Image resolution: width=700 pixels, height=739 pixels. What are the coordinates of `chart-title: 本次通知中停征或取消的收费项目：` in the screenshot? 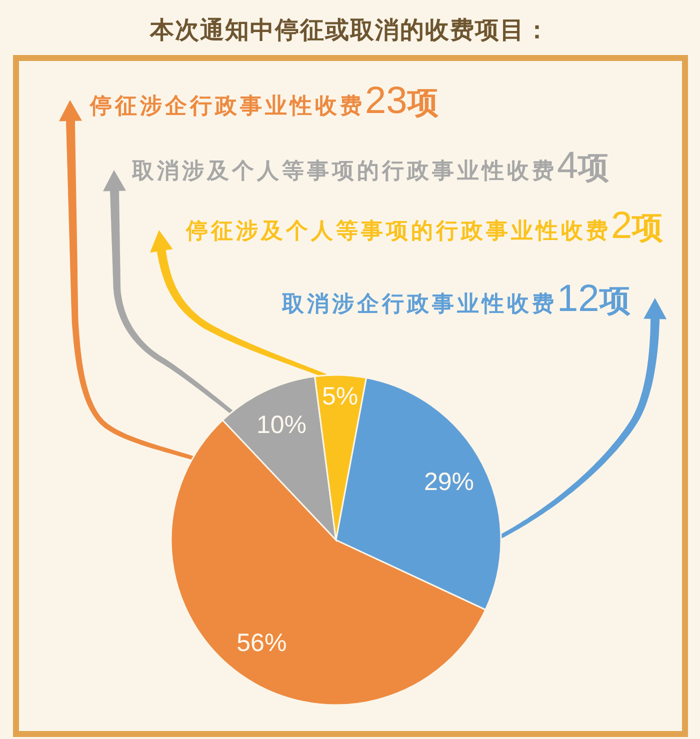 It's located at (350, 30).